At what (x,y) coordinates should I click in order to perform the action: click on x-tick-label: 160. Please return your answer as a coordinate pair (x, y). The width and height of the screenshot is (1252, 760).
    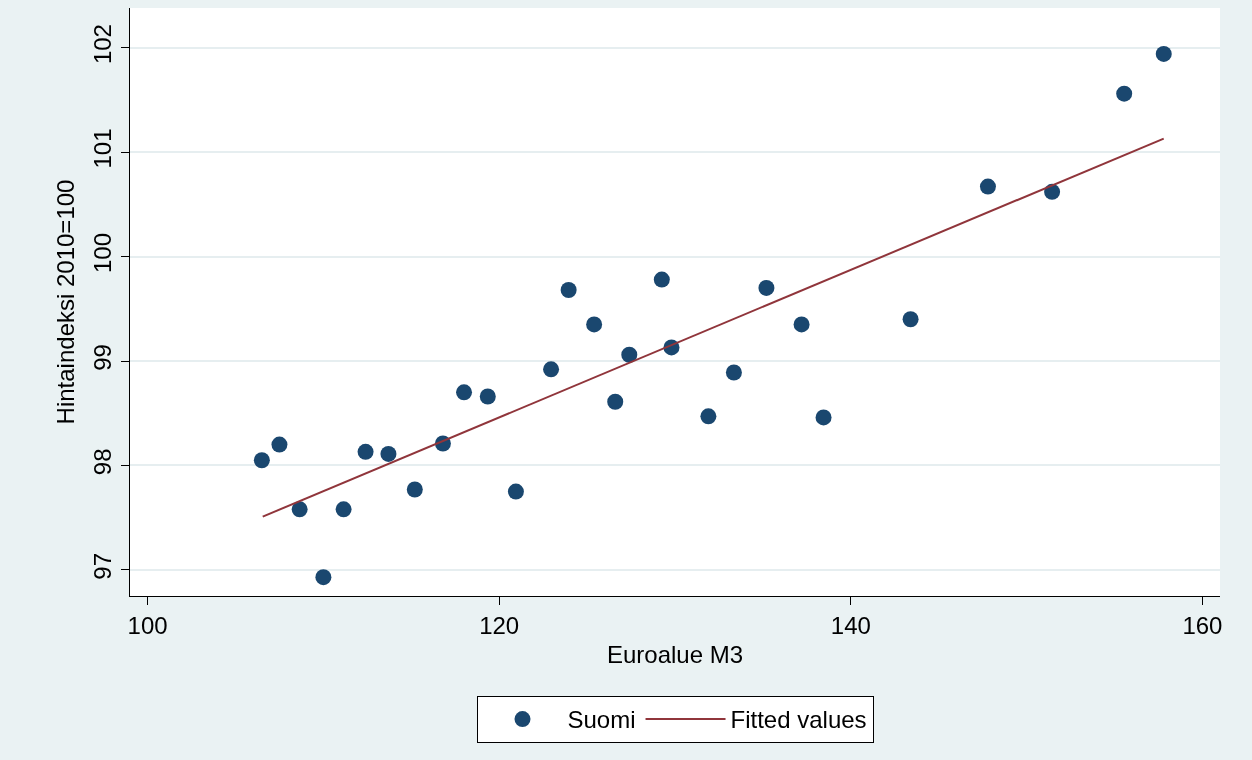
    Looking at the image, I should click on (1202, 625).